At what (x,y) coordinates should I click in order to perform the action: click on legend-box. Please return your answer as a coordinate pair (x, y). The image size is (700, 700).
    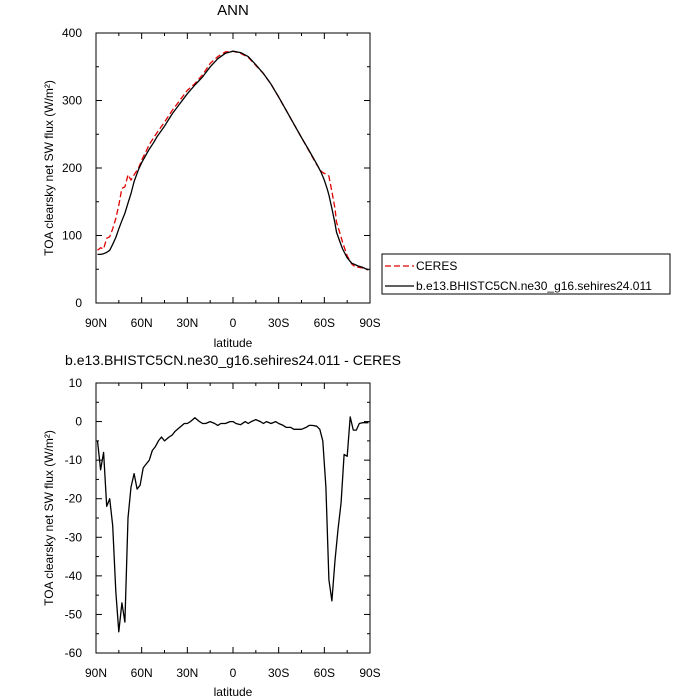
    Looking at the image, I should click on (526, 274).